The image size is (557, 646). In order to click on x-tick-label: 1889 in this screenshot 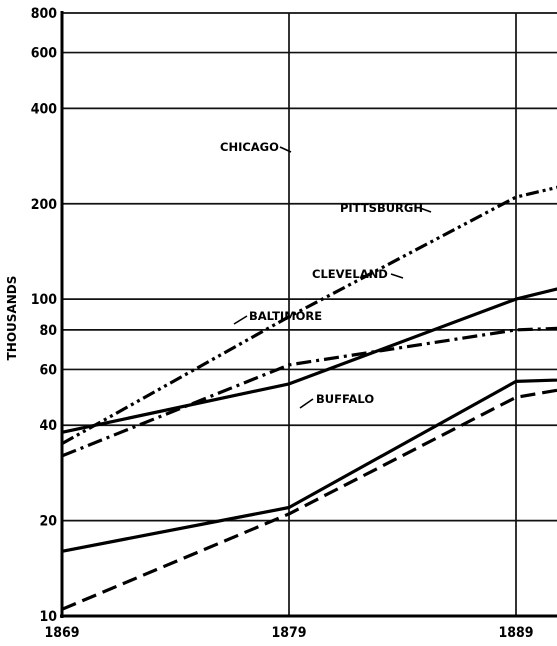, I will do `click(515, 633)`.